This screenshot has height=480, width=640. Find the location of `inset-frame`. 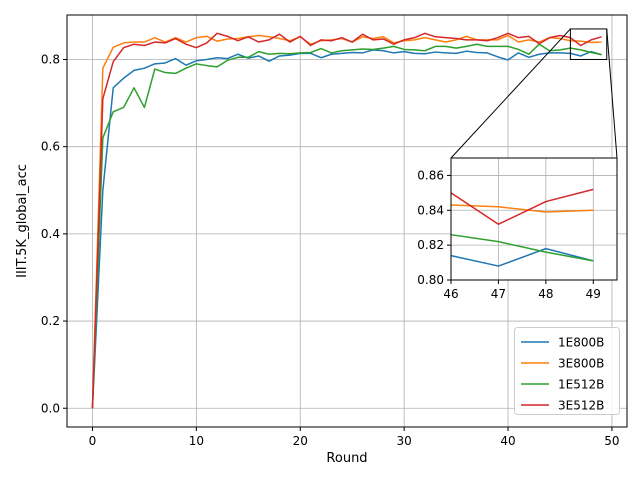

inset-frame is located at coordinates (534, 219).